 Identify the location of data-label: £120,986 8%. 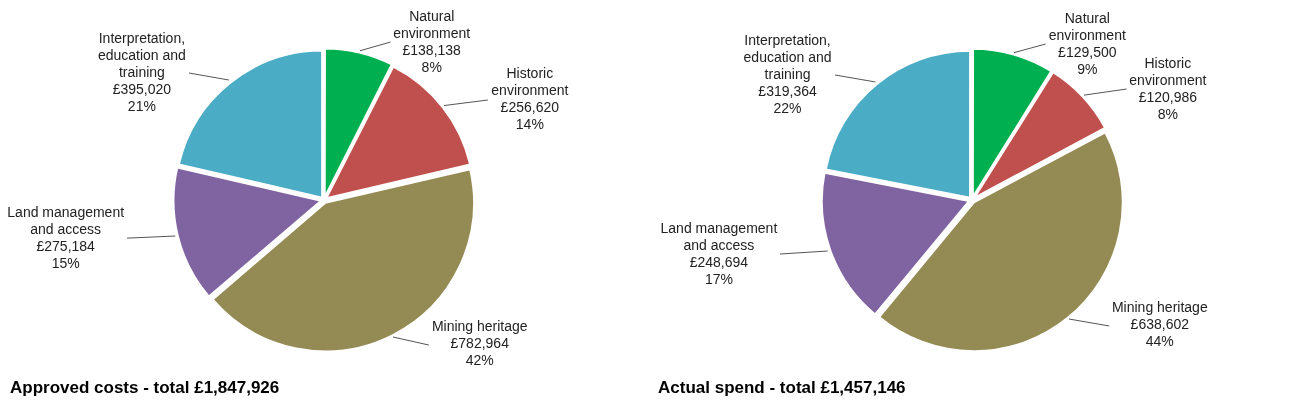
(1168, 105).